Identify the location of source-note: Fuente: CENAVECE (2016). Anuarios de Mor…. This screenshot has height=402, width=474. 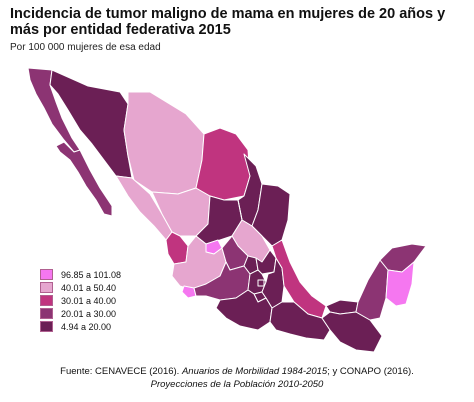
(237, 378).